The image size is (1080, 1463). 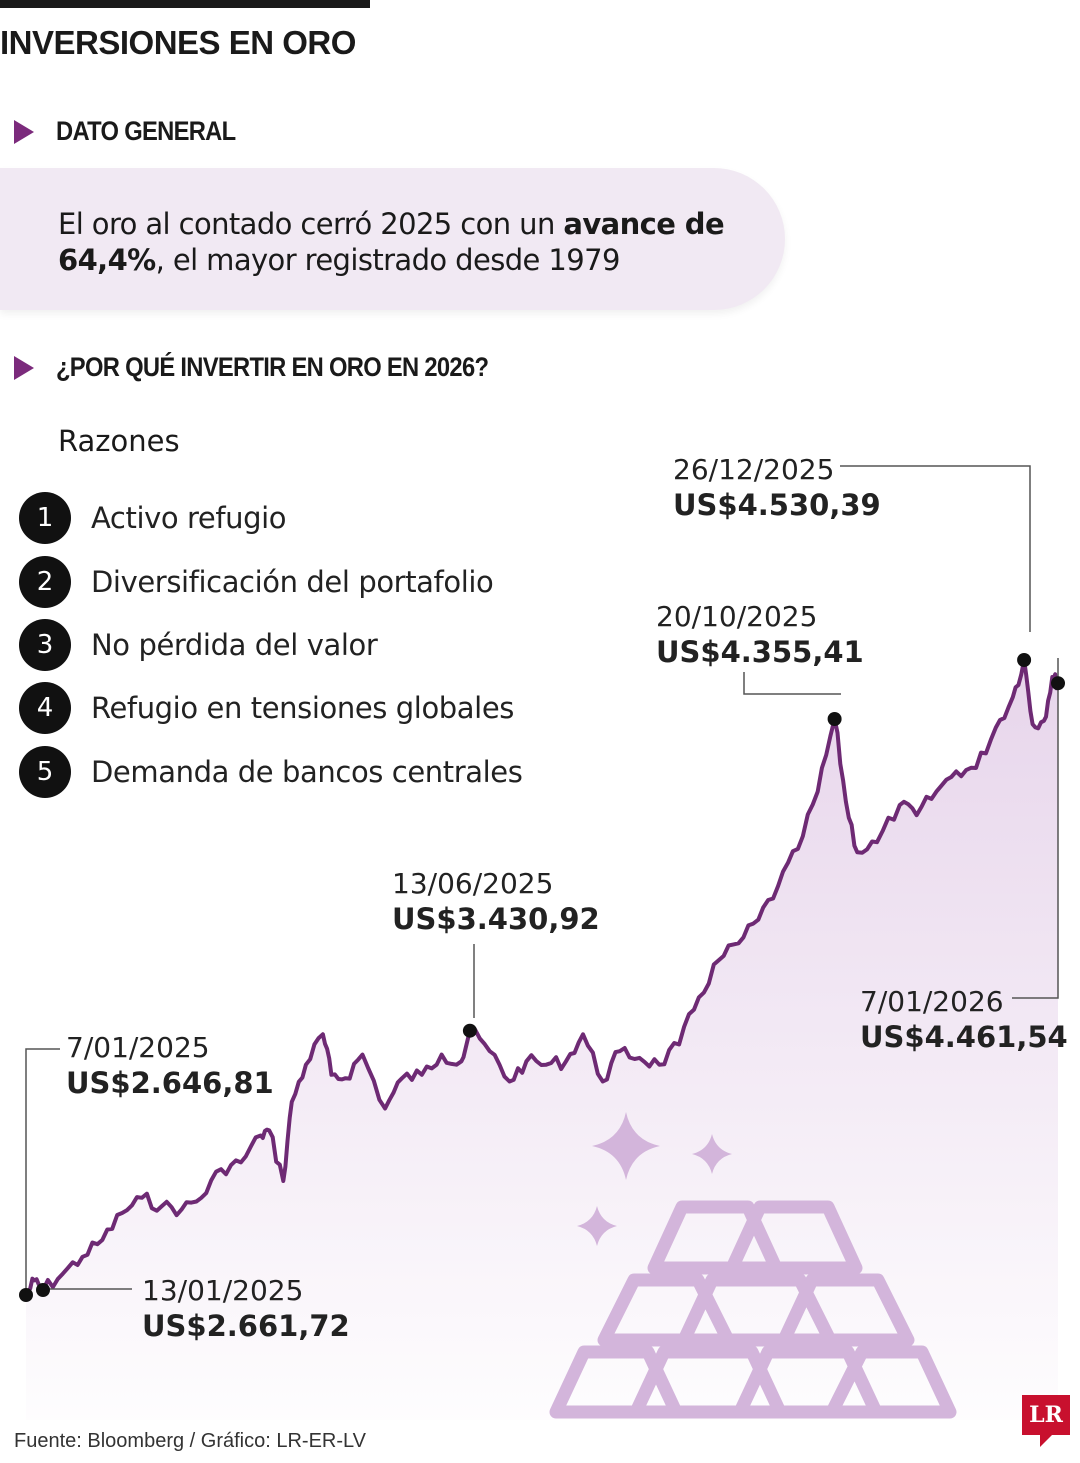 I want to click on reason-item: 4 Refugio en tensiones globales, so click(x=266, y=708).